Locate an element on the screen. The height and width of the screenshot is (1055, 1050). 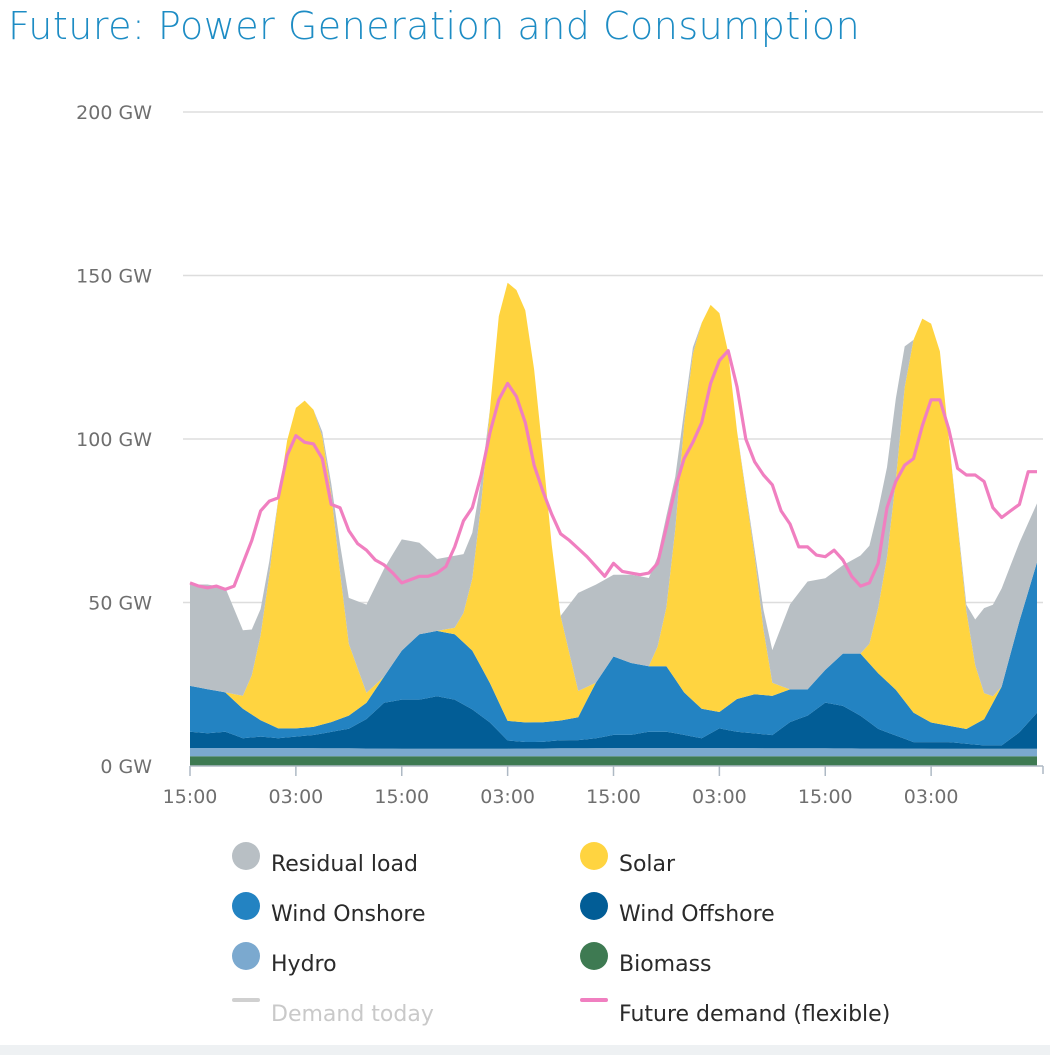
legend-label: Biomass is located at coordinates (665, 964).